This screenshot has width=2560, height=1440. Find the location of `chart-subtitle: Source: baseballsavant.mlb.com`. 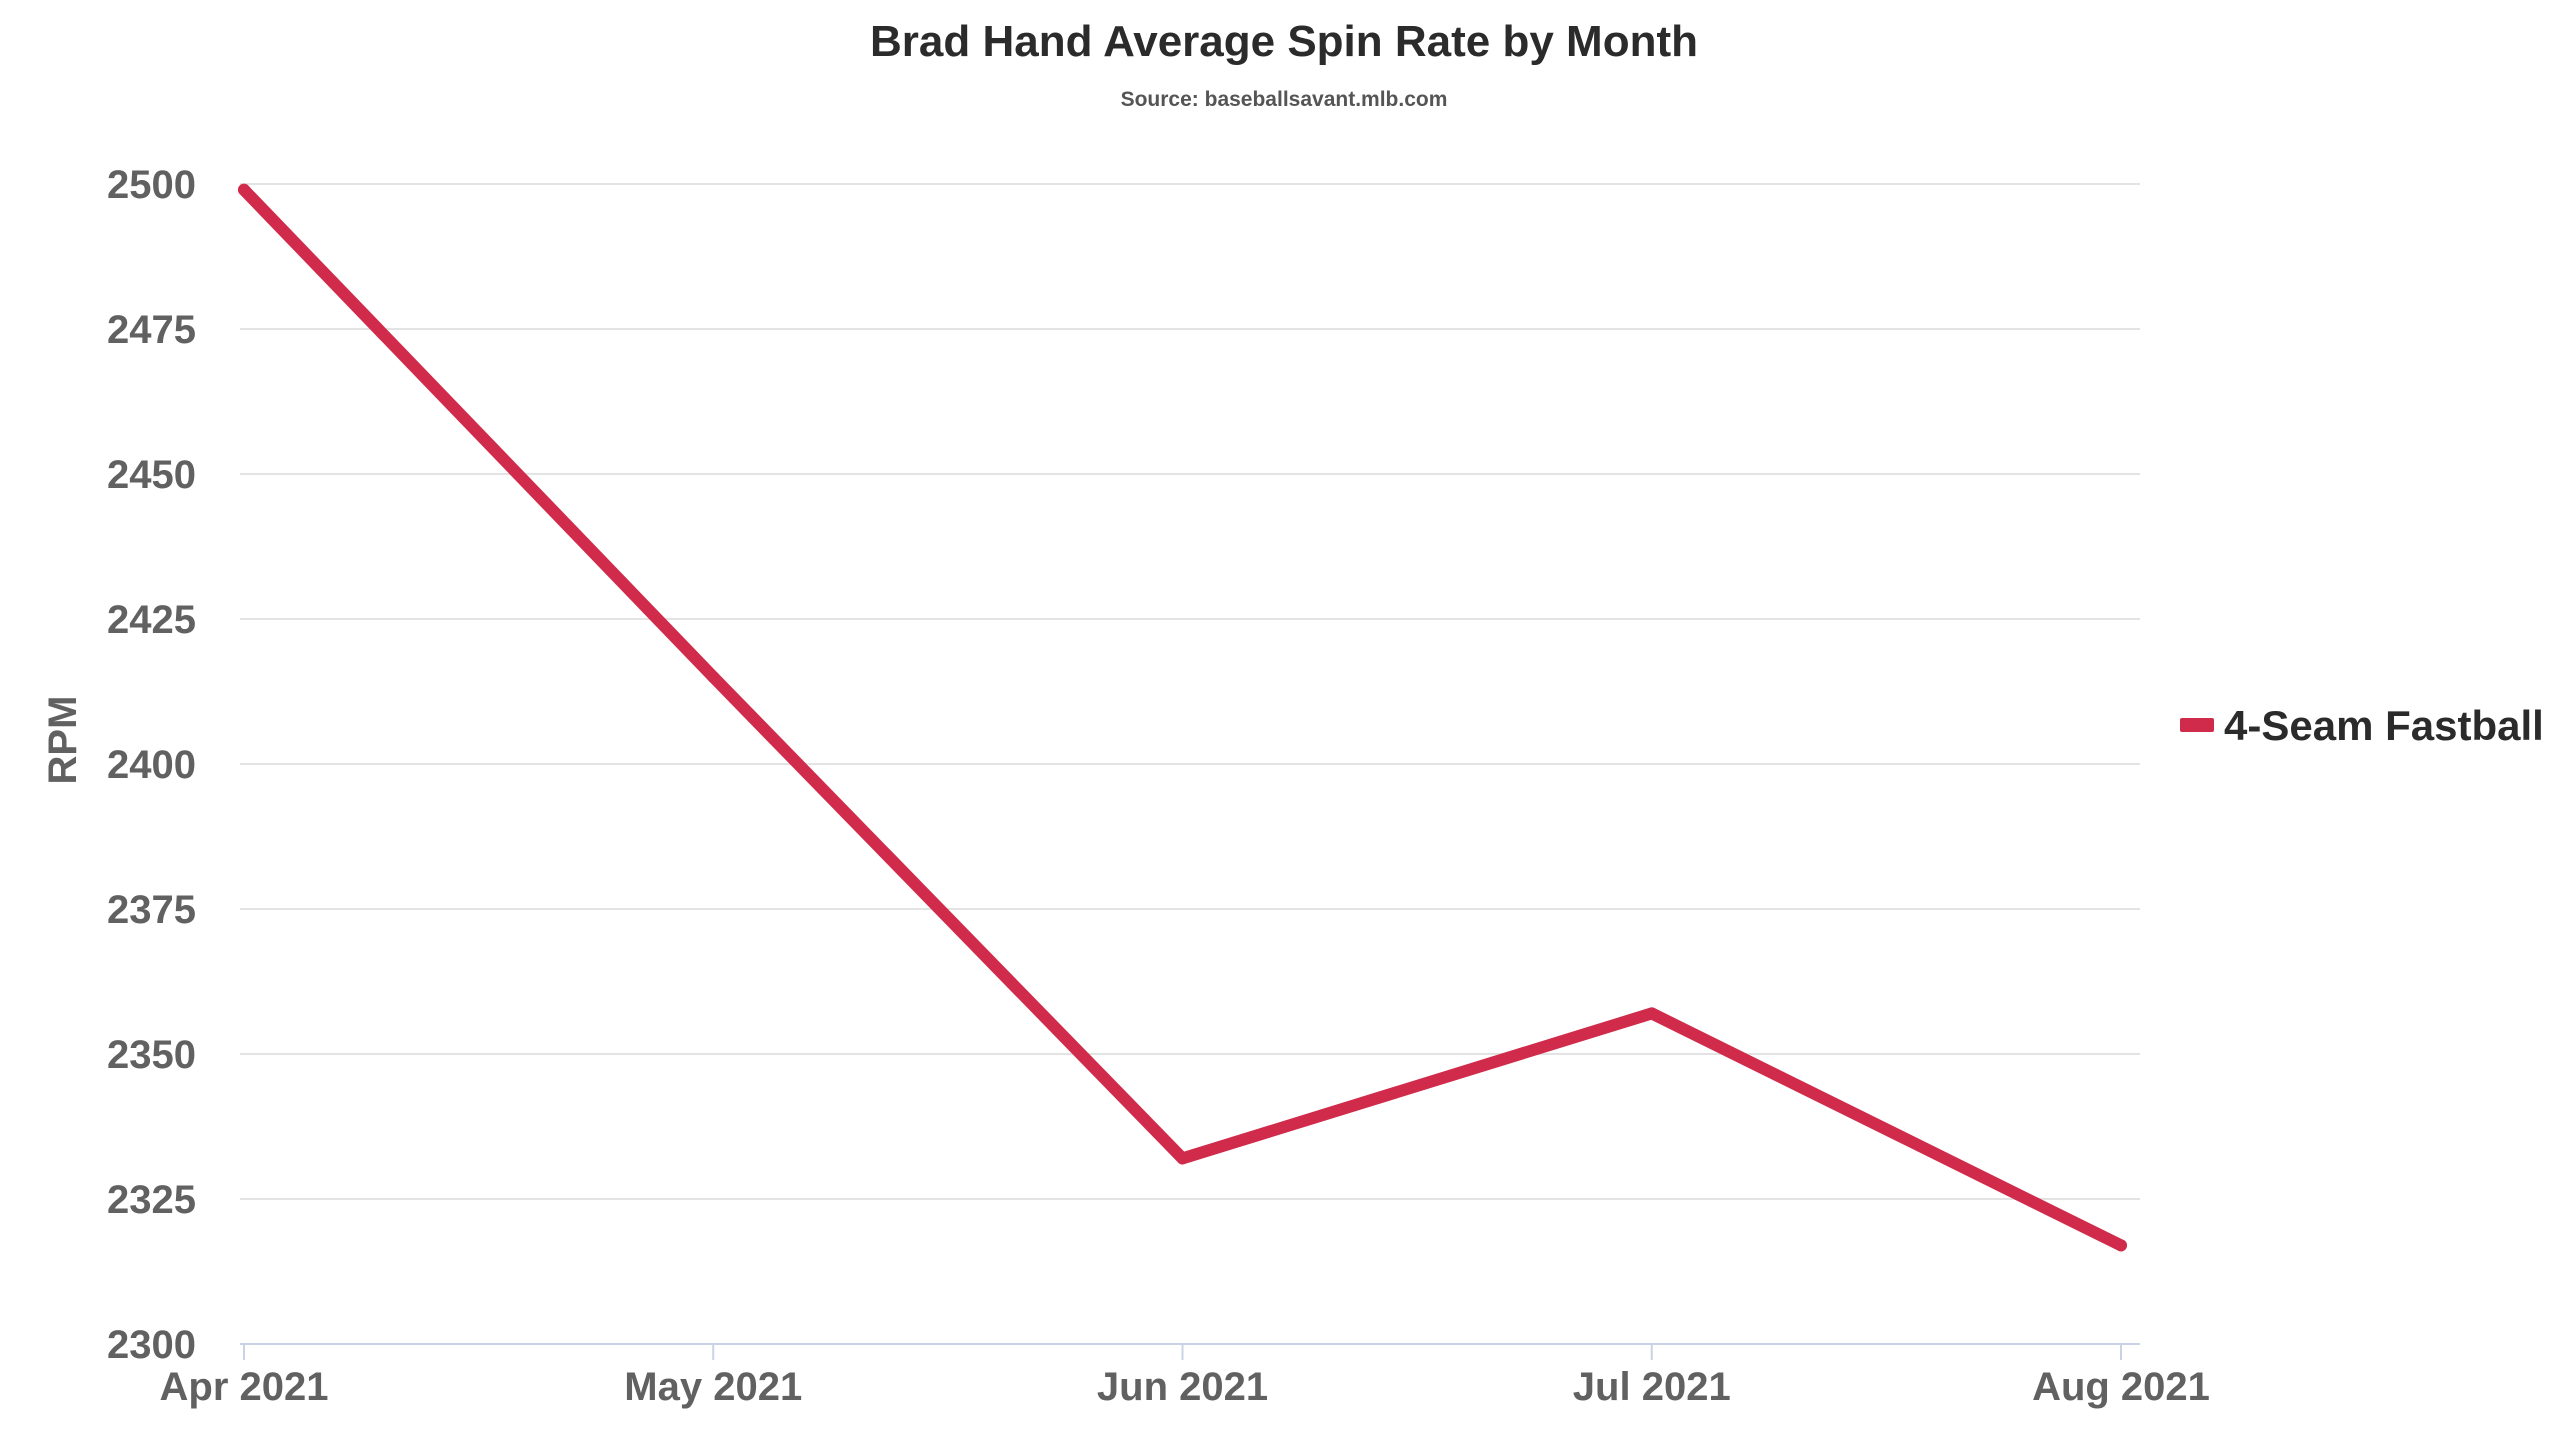

chart-subtitle: Source: baseballsavant.mlb.com is located at coordinates (1284, 99).